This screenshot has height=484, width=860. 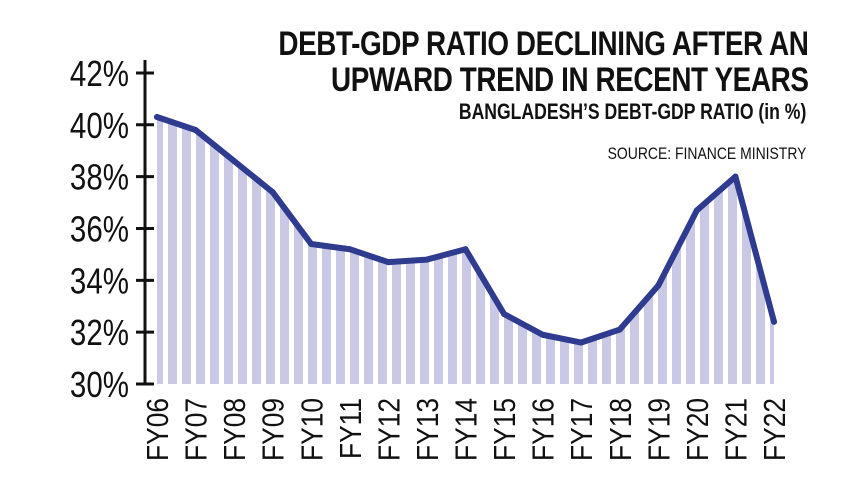 I want to click on chart-title-line-1: DEBT-GDP RATIO DECLINING AFTER AN, so click(x=543, y=44).